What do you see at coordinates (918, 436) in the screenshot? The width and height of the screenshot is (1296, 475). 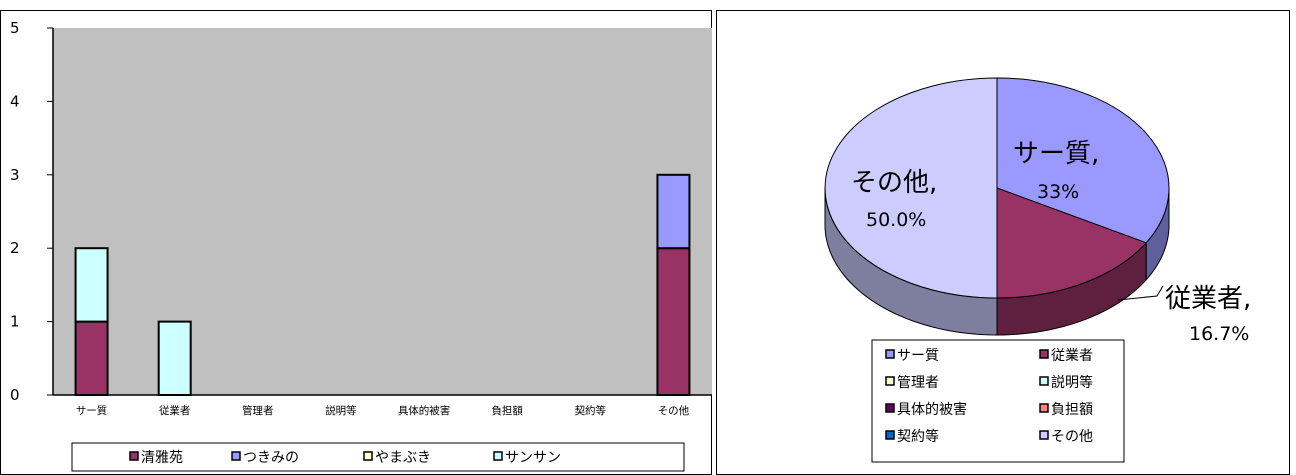 I see `pie-legend-label: 契約等` at bounding box center [918, 436].